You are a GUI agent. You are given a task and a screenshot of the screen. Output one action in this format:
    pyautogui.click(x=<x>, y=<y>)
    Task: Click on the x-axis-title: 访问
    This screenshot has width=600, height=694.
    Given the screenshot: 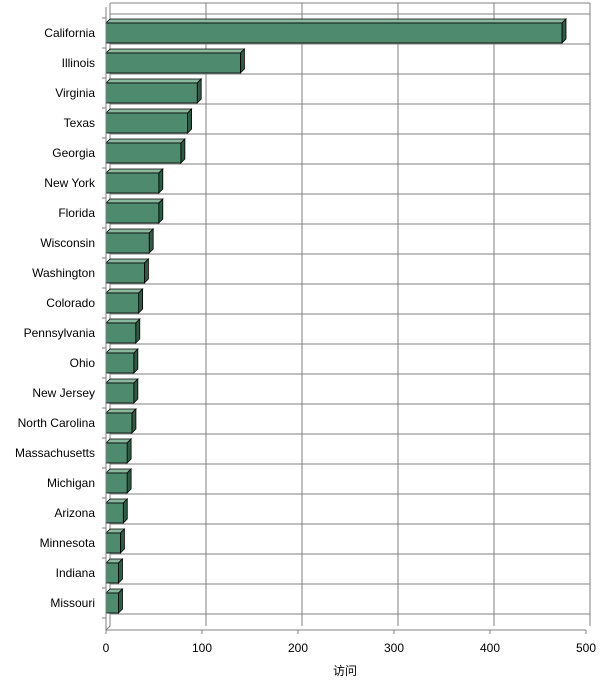 What is the action you would take?
    pyautogui.click(x=345, y=671)
    